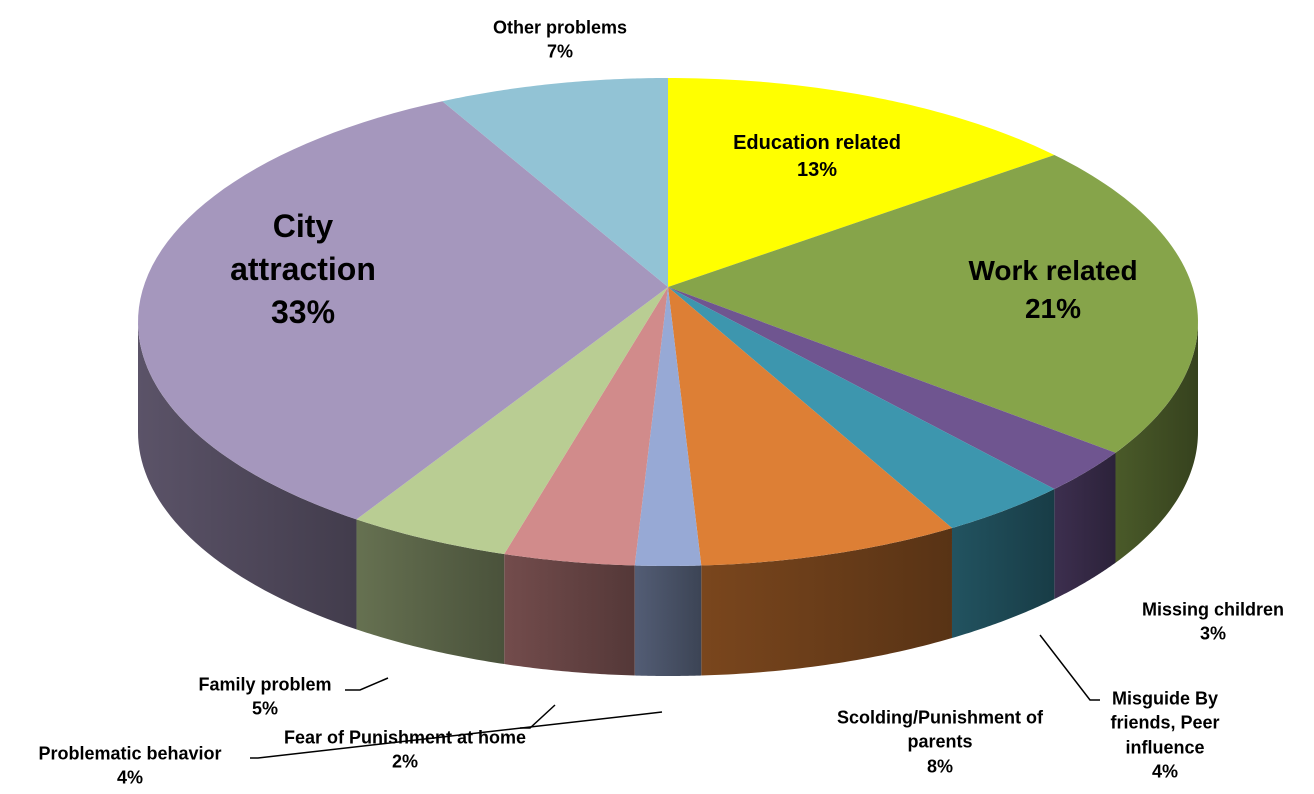  What do you see at coordinates (265, 697) in the screenshot?
I see `slice-label: Family problem 5%` at bounding box center [265, 697].